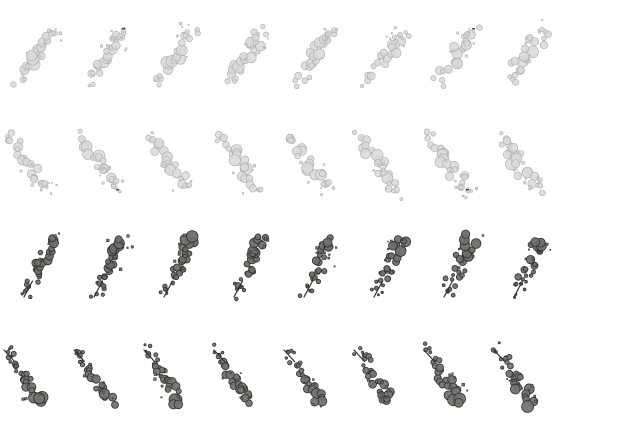  What do you see at coordinates (271, 377) in the screenshot?
I see `sprite-row-dark-smoke-falling` at bounding box center [271, 377].